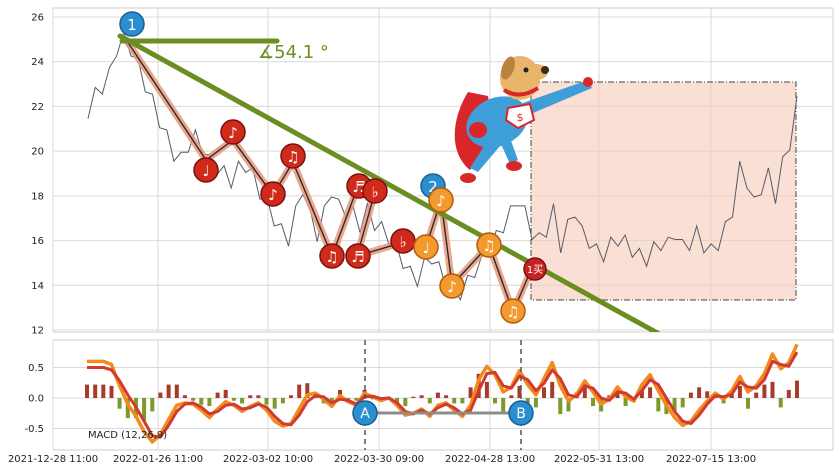  I want to click on marker-buy: 1买, so click(535, 269).